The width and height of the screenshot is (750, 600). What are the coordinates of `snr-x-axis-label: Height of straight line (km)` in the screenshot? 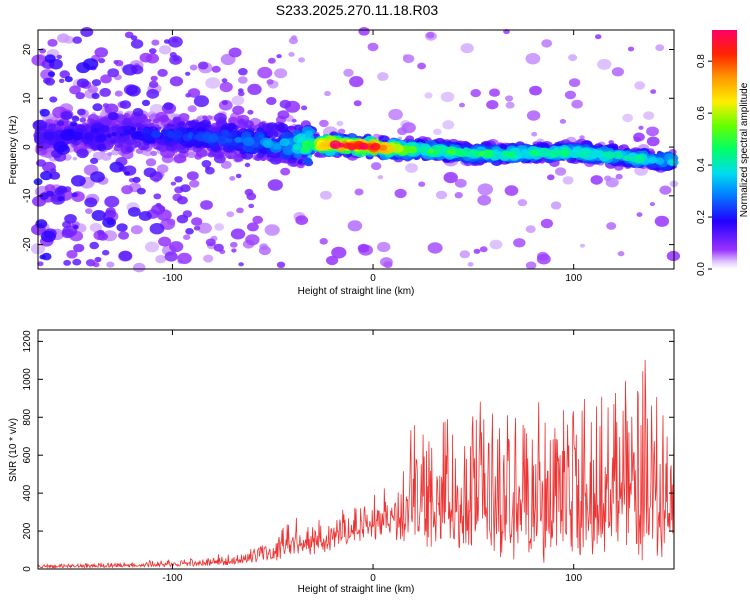 It's located at (356, 589).